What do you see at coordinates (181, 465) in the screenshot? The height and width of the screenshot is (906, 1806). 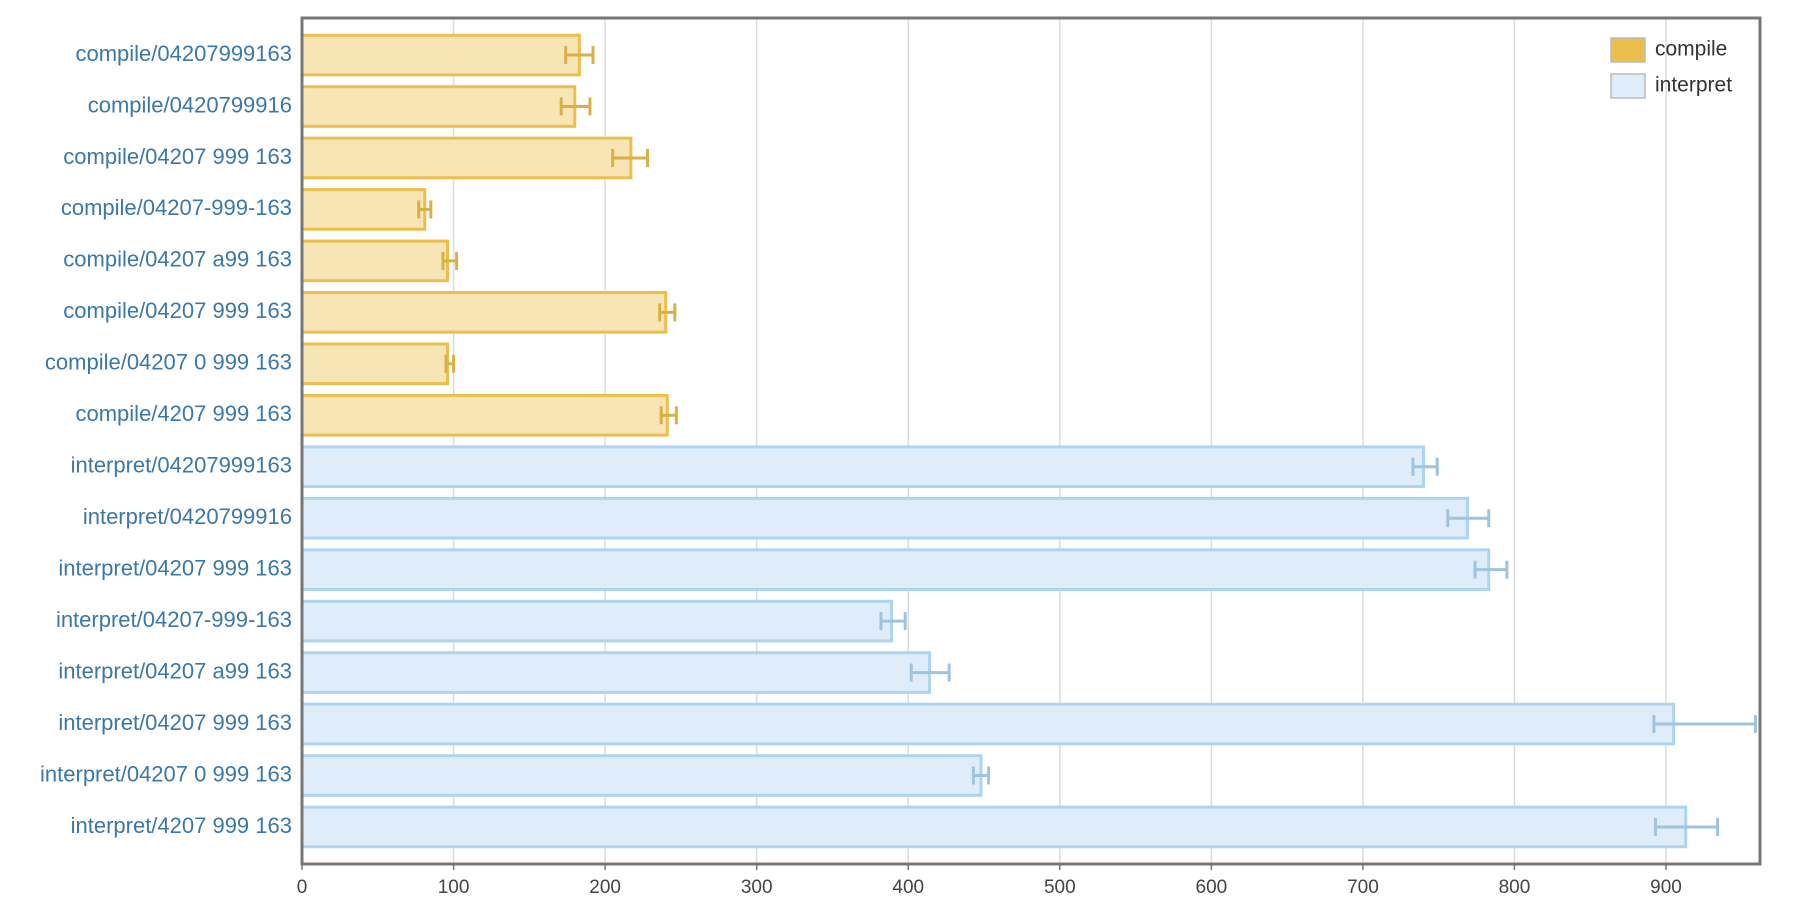 I see `y-tick-label: interpret/04207999163` at bounding box center [181, 465].